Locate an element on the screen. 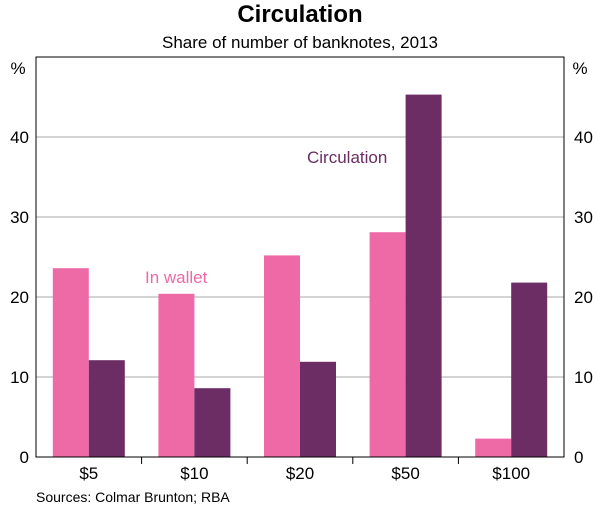 The image size is (600, 508). legend-circulation: Circulation is located at coordinates (347, 157).